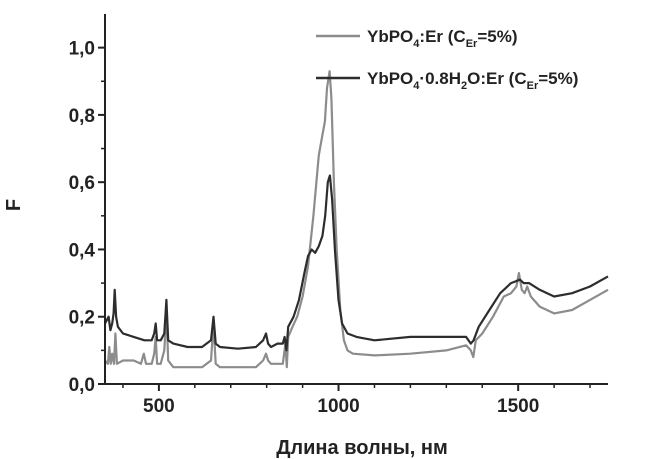 Image resolution: width=650 pixels, height=459 pixels. What do you see at coordinates (82, 183) in the screenshot?
I see `y-tick-label: 0,6` at bounding box center [82, 183].